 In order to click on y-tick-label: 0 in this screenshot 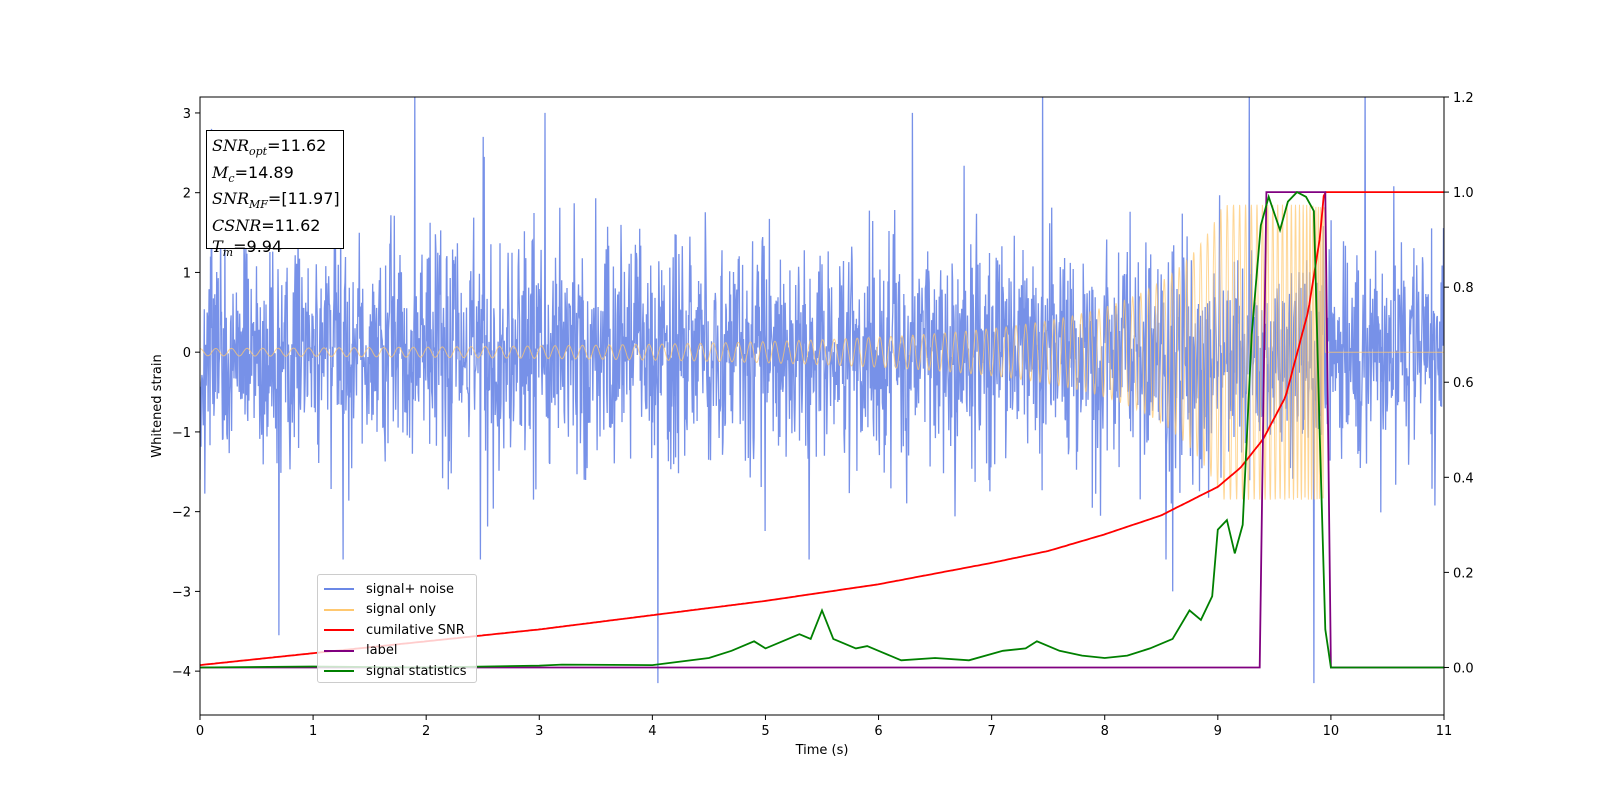, I will do `click(187, 353)`.